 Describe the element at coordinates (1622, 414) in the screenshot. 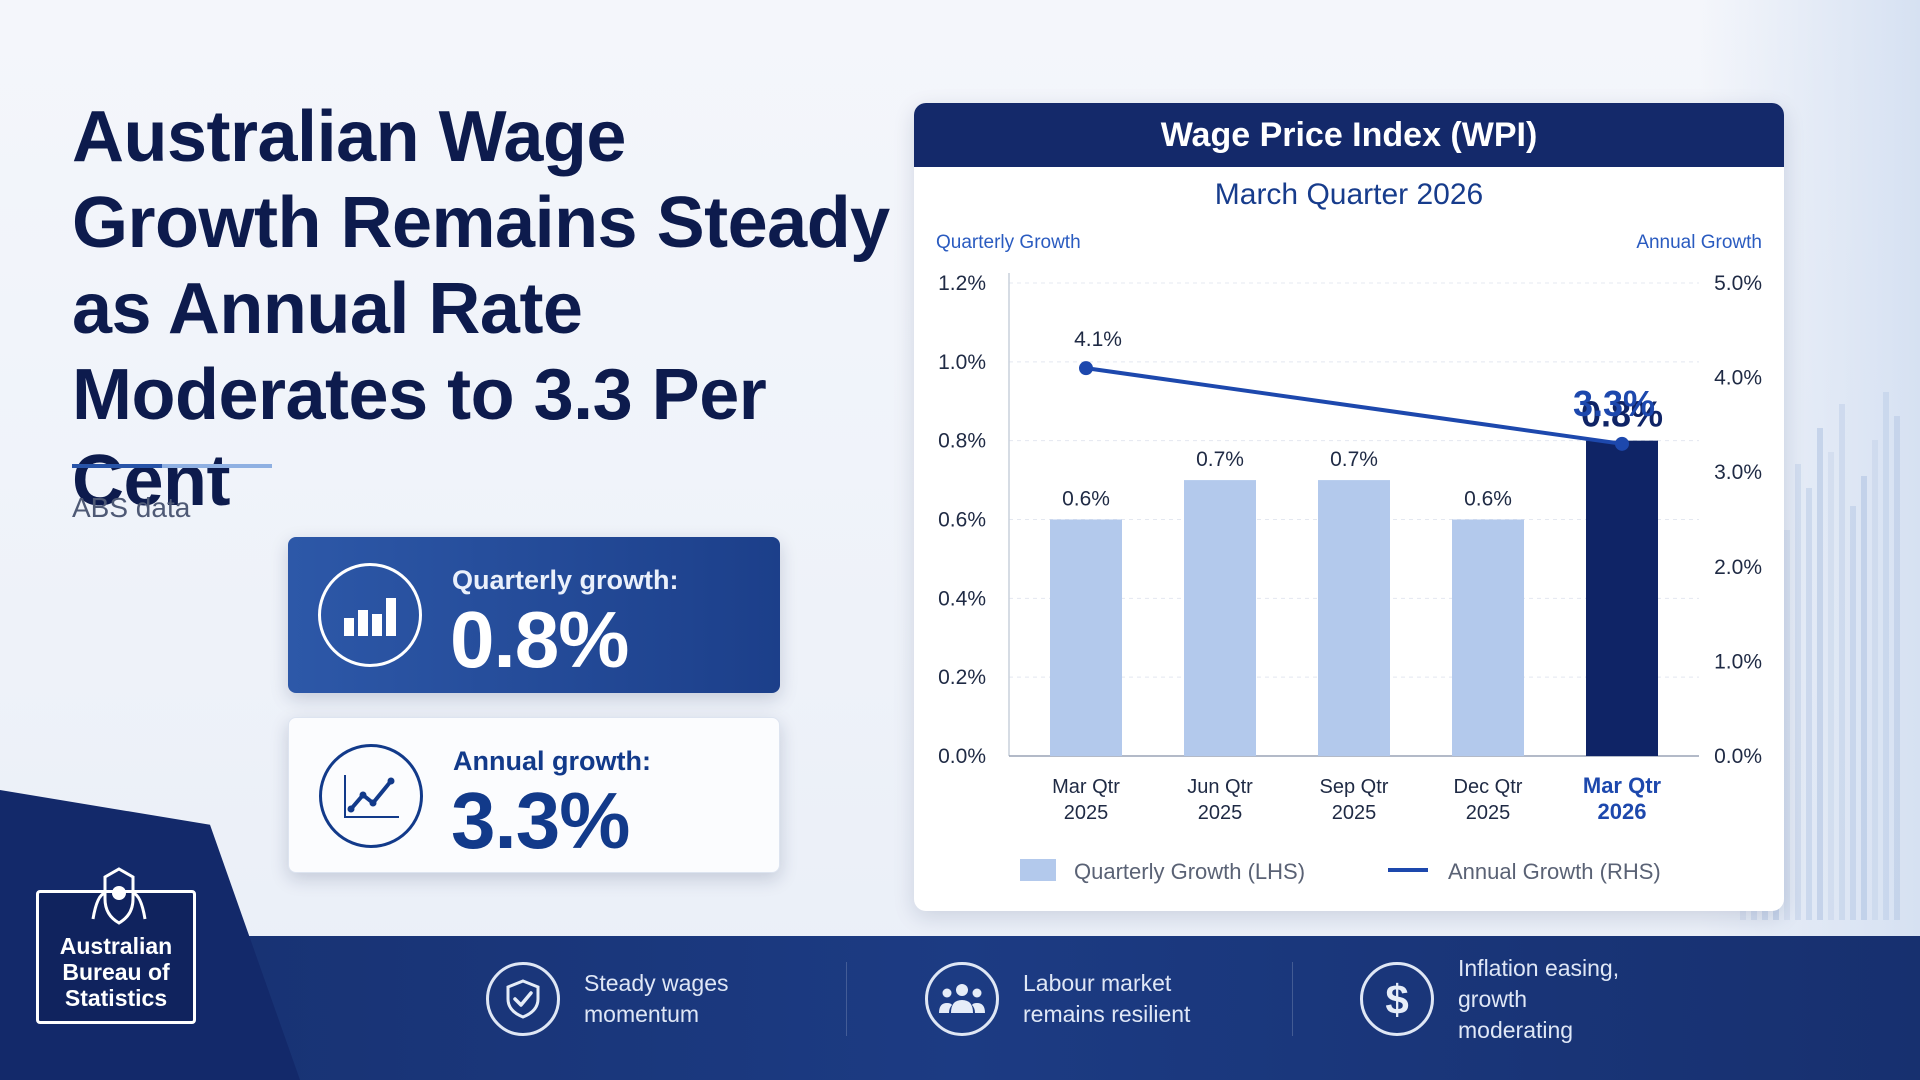

I see `bar-data-label: 0.8%` at that location.